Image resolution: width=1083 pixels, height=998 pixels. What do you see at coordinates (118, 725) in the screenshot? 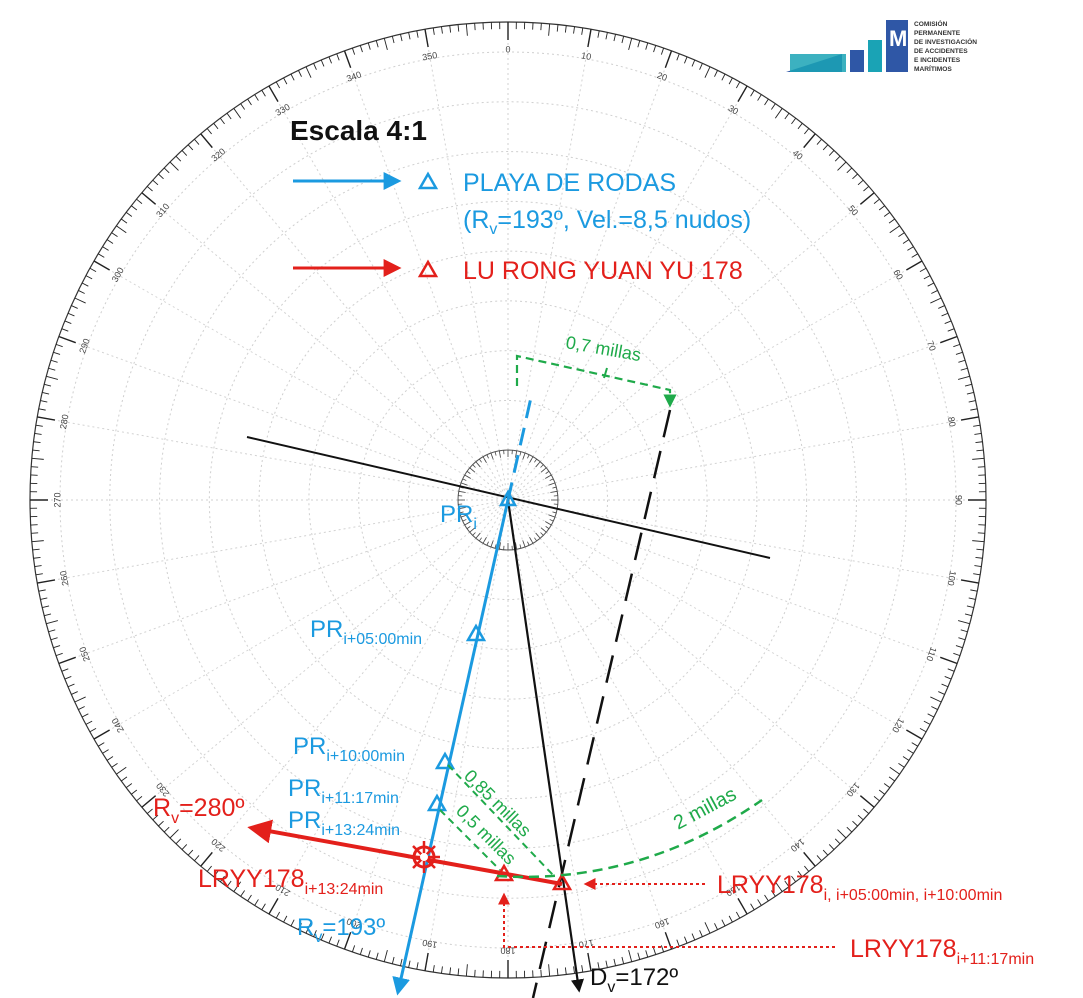
I see `bearing-label: 240` at bounding box center [118, 725].